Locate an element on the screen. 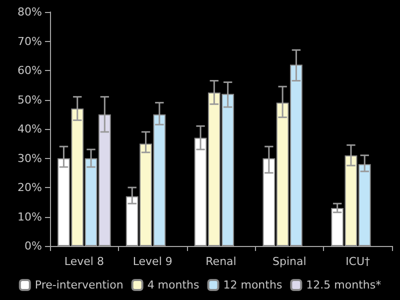  x-tick-label: Level 8 is located at coordinates (84, 261).